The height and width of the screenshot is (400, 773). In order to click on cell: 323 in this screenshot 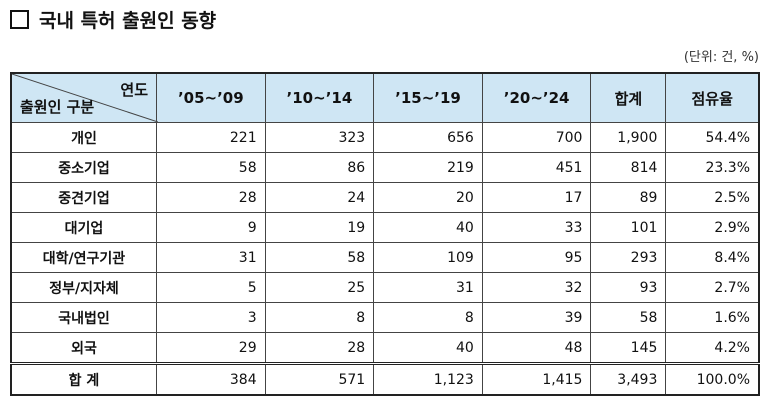, I will do `click(319, 137)`.